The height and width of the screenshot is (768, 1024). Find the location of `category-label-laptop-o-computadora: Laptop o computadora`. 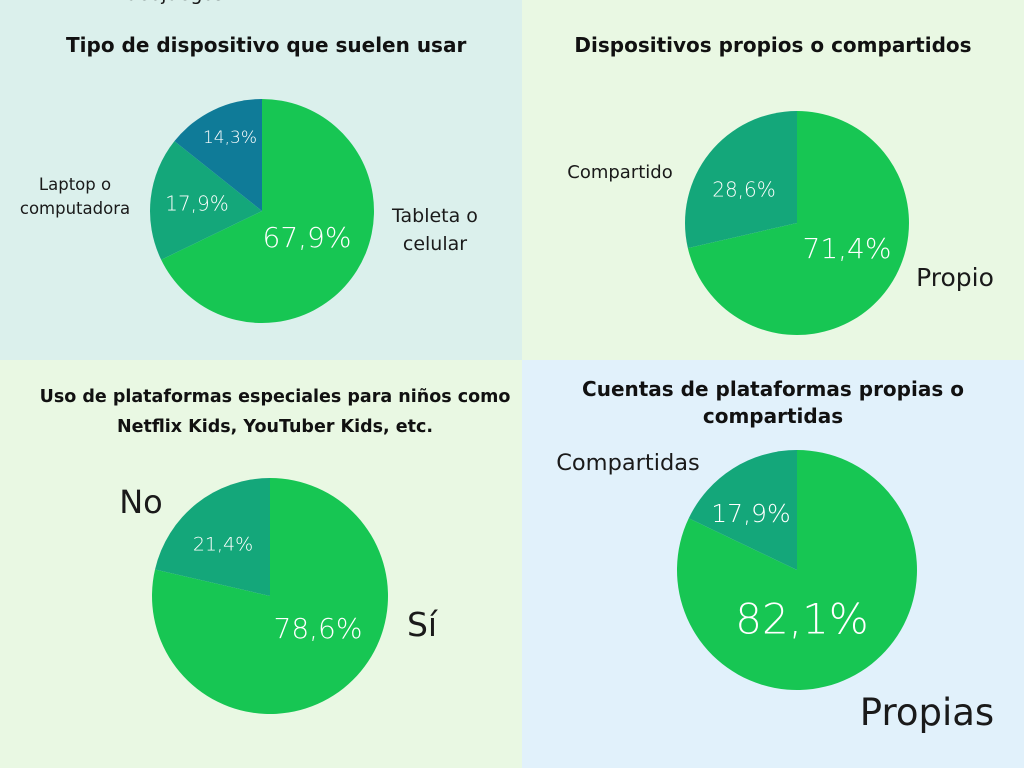

category-label-laptop-o-computadora: Laptop o computadora is located at coordinates (75, 196).